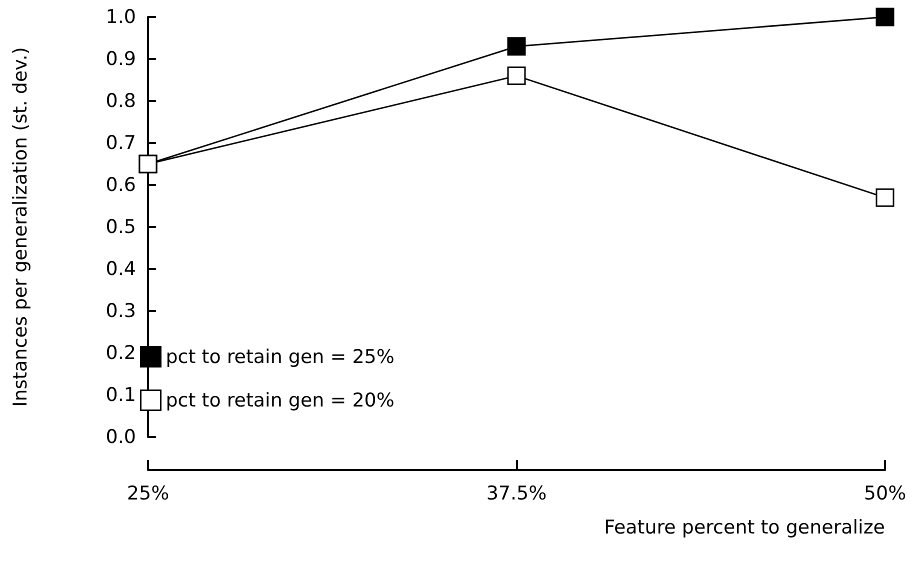 This screenshot has width=913, height=574. I want to click on y-tick-label: 0.1, so click(121, 395).